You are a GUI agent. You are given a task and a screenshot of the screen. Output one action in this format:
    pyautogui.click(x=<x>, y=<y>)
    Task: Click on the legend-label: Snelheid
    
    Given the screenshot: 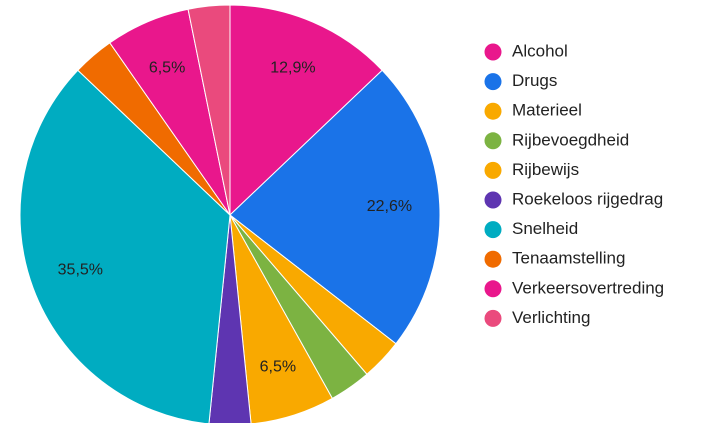 What is the action you would take?
    pyautogui.click(x=545, y=228)
    